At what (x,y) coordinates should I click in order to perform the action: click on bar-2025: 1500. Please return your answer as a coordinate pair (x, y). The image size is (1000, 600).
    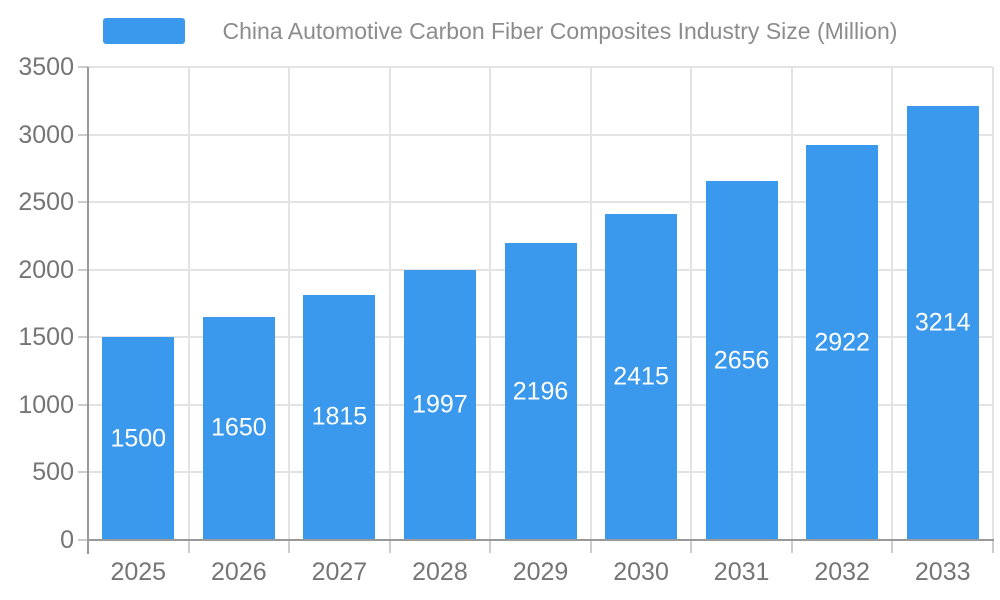
    Looking at the image, I should click on (138, 438).